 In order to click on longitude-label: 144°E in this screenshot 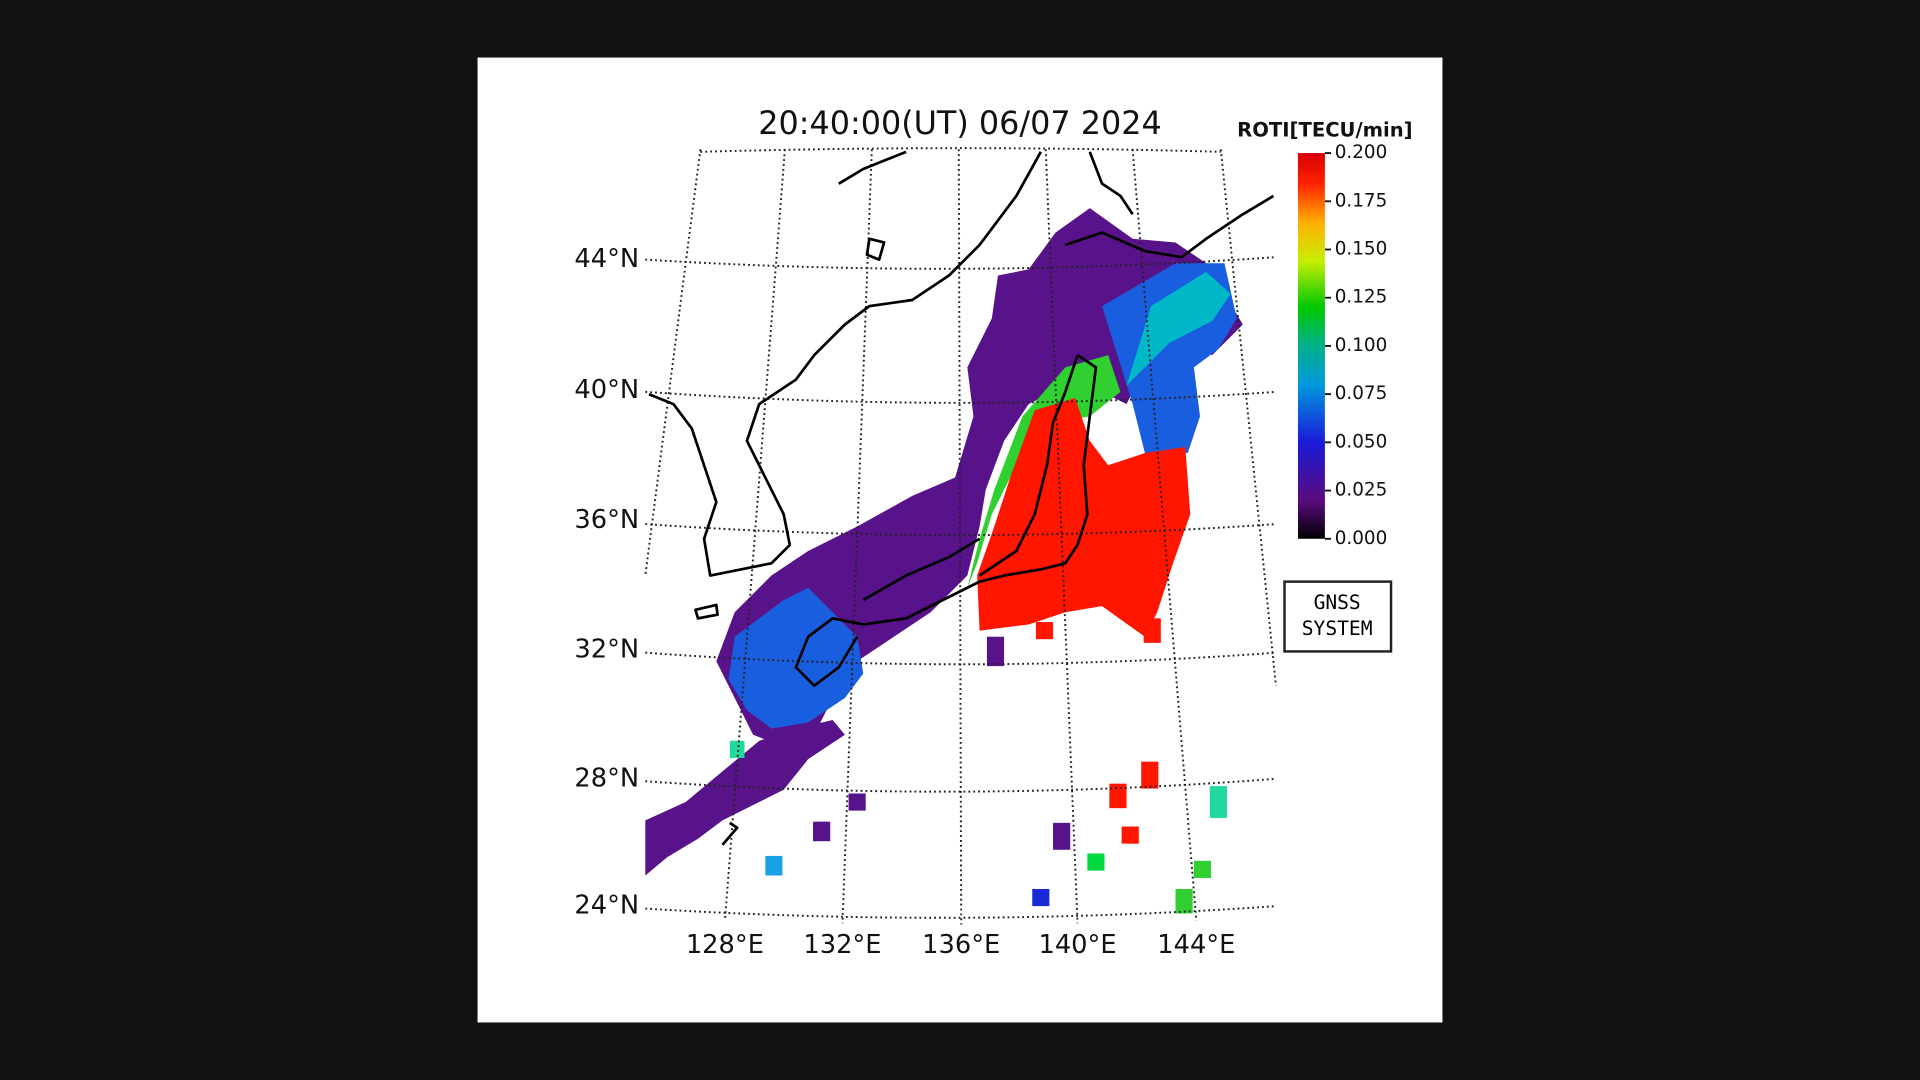, I will do `click(1196, 945)`.